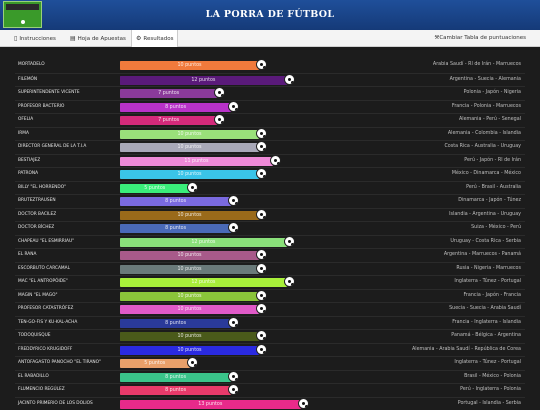 Image resolution: width=540 pixels, height=410 pixels. I want to click on predicted-teams: Arabia Saudí - Rl de Irán - Marruecos, so click(477, 64).